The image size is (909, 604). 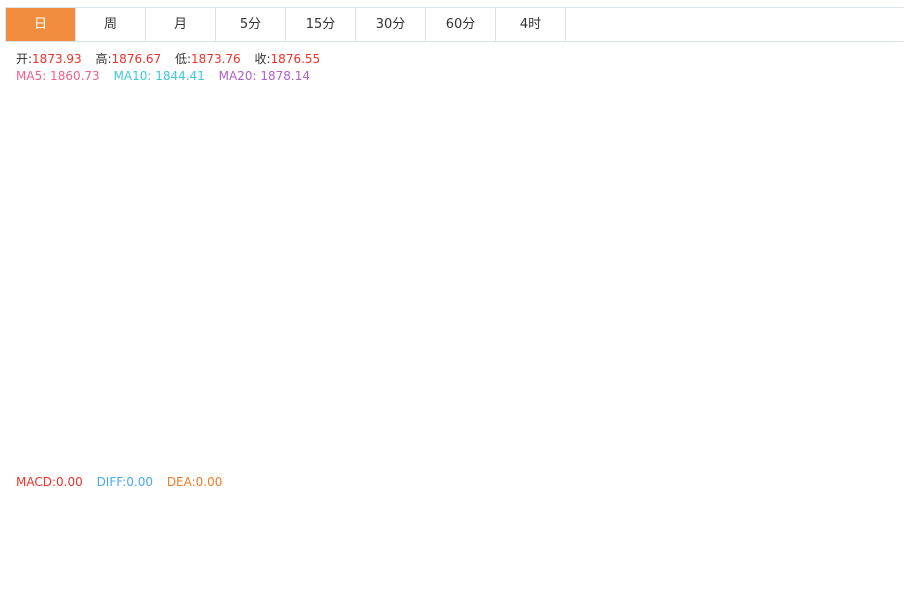 What do you see at coordinates (24, 59) in the screenshot?
I see `open-label: 开:` at bounding box center [24, 59].